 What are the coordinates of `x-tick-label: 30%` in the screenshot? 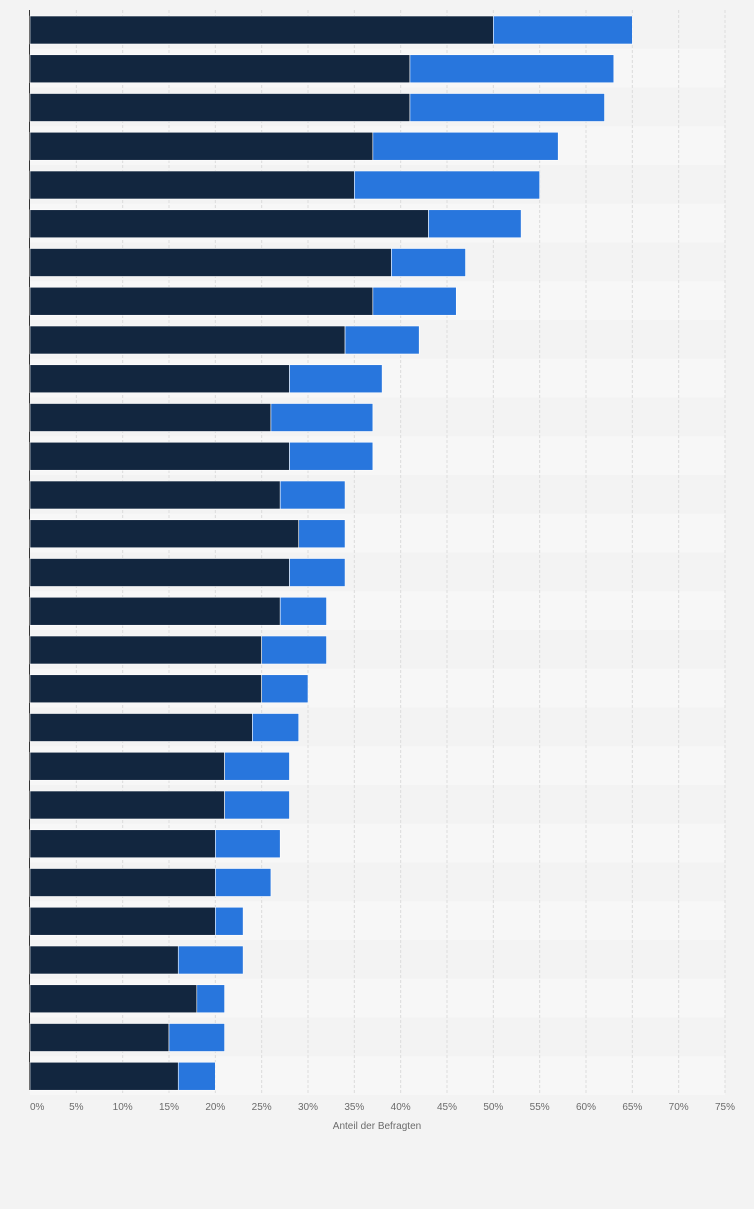 It's located at (308, 1107).